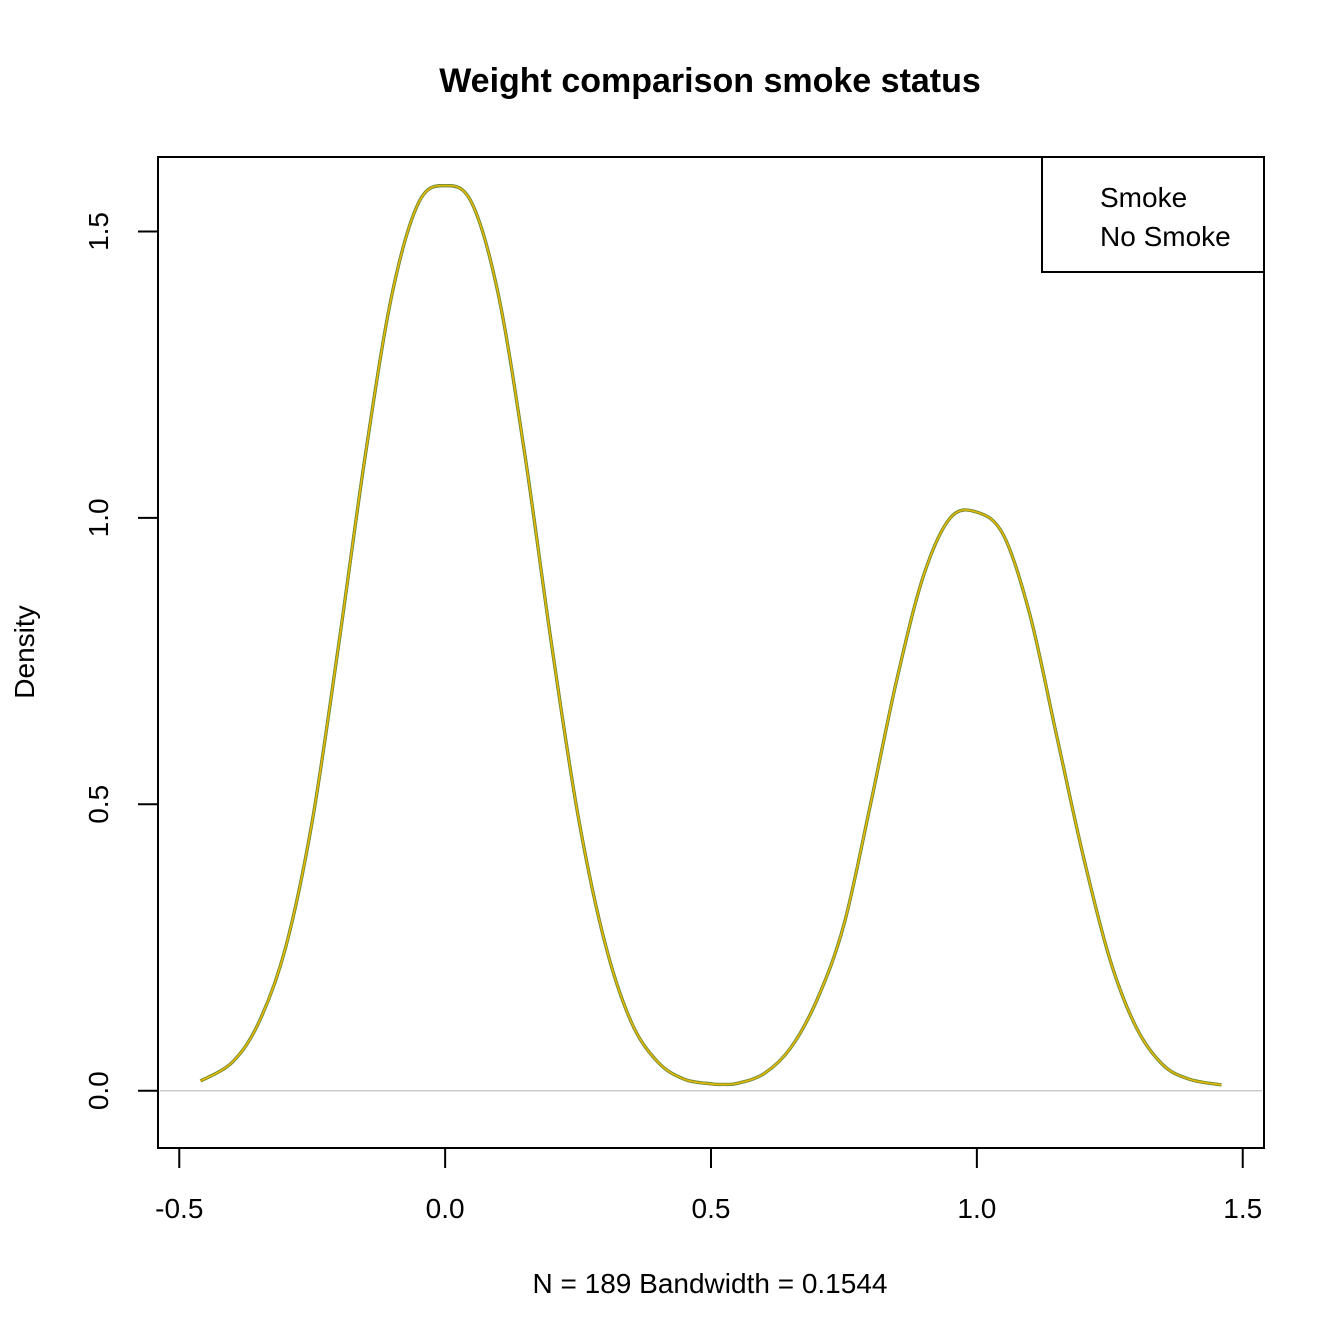 The image size is (1344, 1344). What do you see at coordinates (710, 81) in the screenshot?
I see `chart-title: Weight comparison smoke status` at bounding box center [710, 81].